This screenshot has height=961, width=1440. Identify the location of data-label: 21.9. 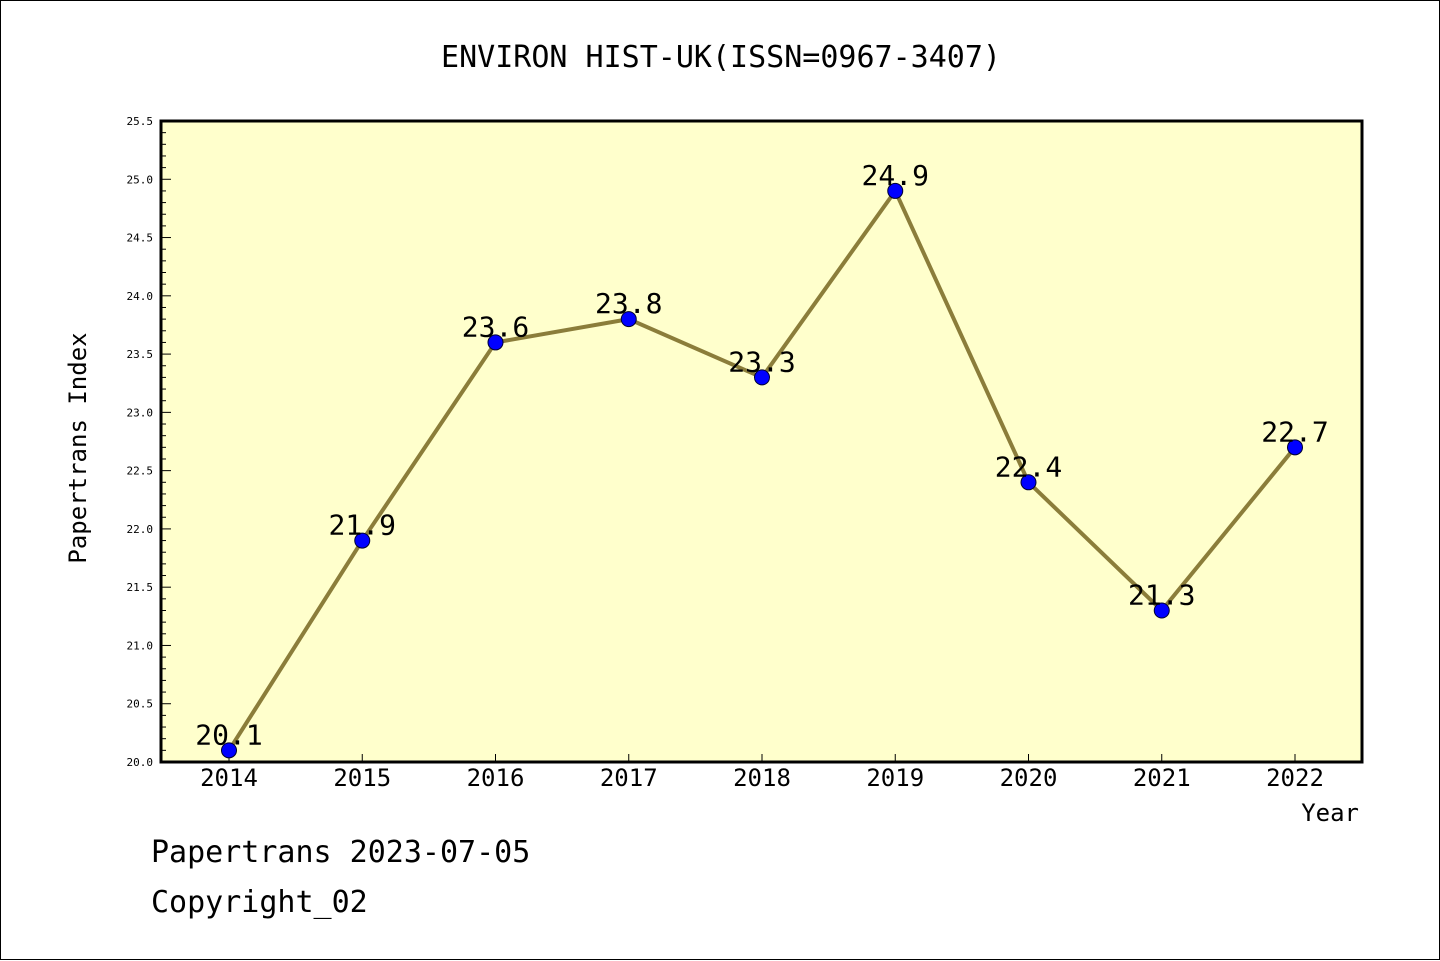
(362, 525).